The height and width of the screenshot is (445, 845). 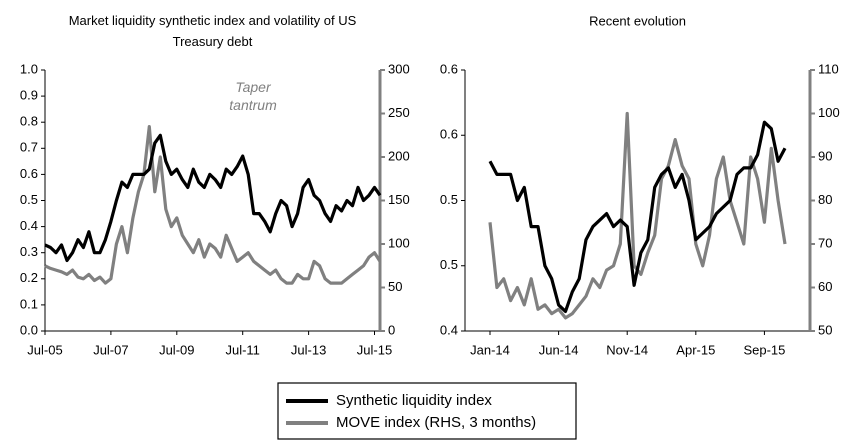 What do you see at coordinates (414, 400) in the screenshot?
I see `legend-label: Synthetic liquidity index` at bounding box center [414, 400].